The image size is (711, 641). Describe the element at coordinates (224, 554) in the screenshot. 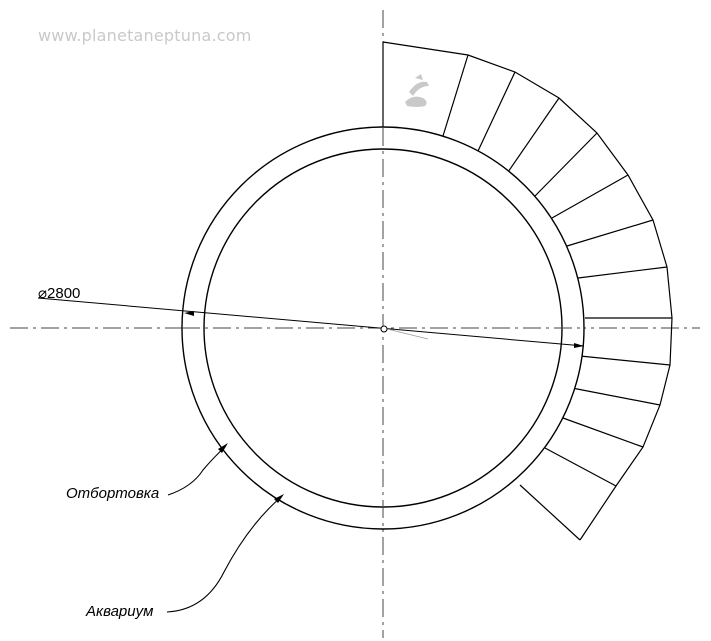

I see `akvarium-leader` at that location.